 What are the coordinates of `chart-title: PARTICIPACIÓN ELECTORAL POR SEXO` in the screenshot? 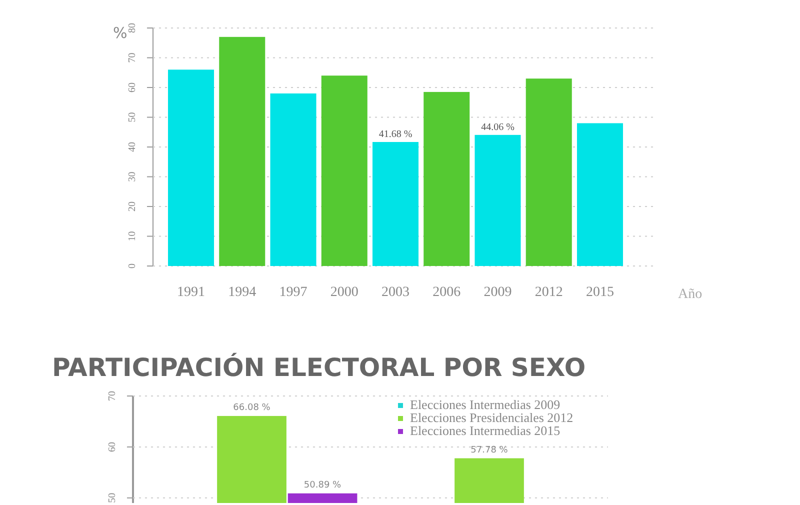 It's located at (319, 367).